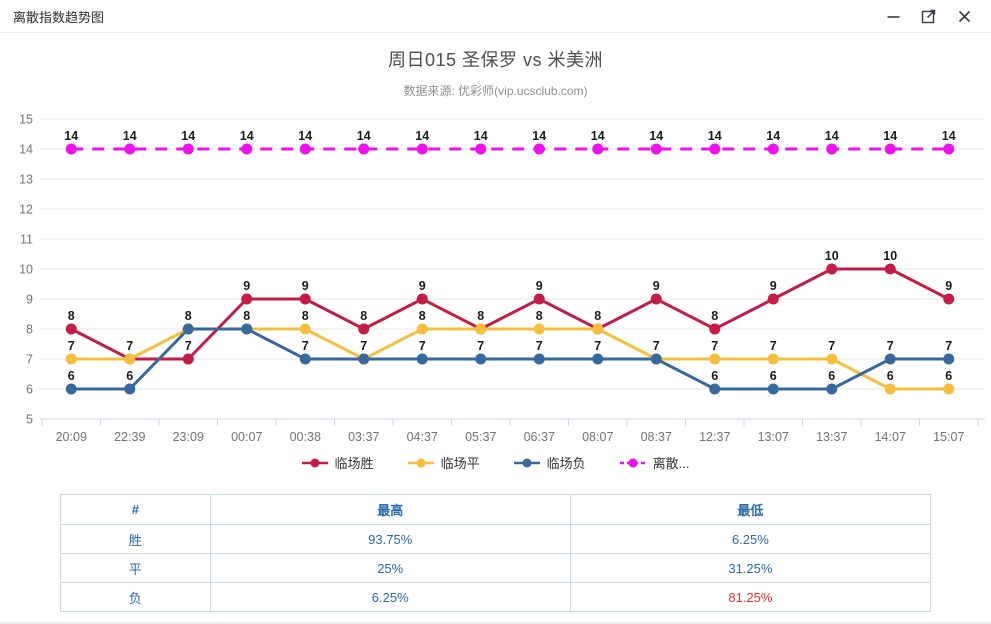 The height and width of the screenshot is (624, 991). I want to click on row-label: 负, so click(135, 597).